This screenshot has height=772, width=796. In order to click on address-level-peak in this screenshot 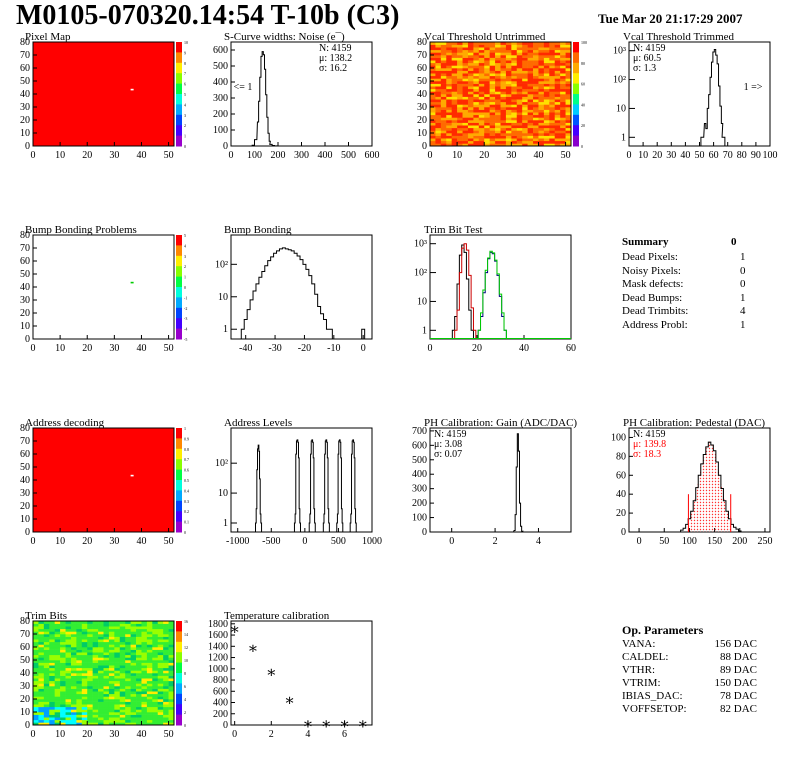, I will do `click(340, 485)`.